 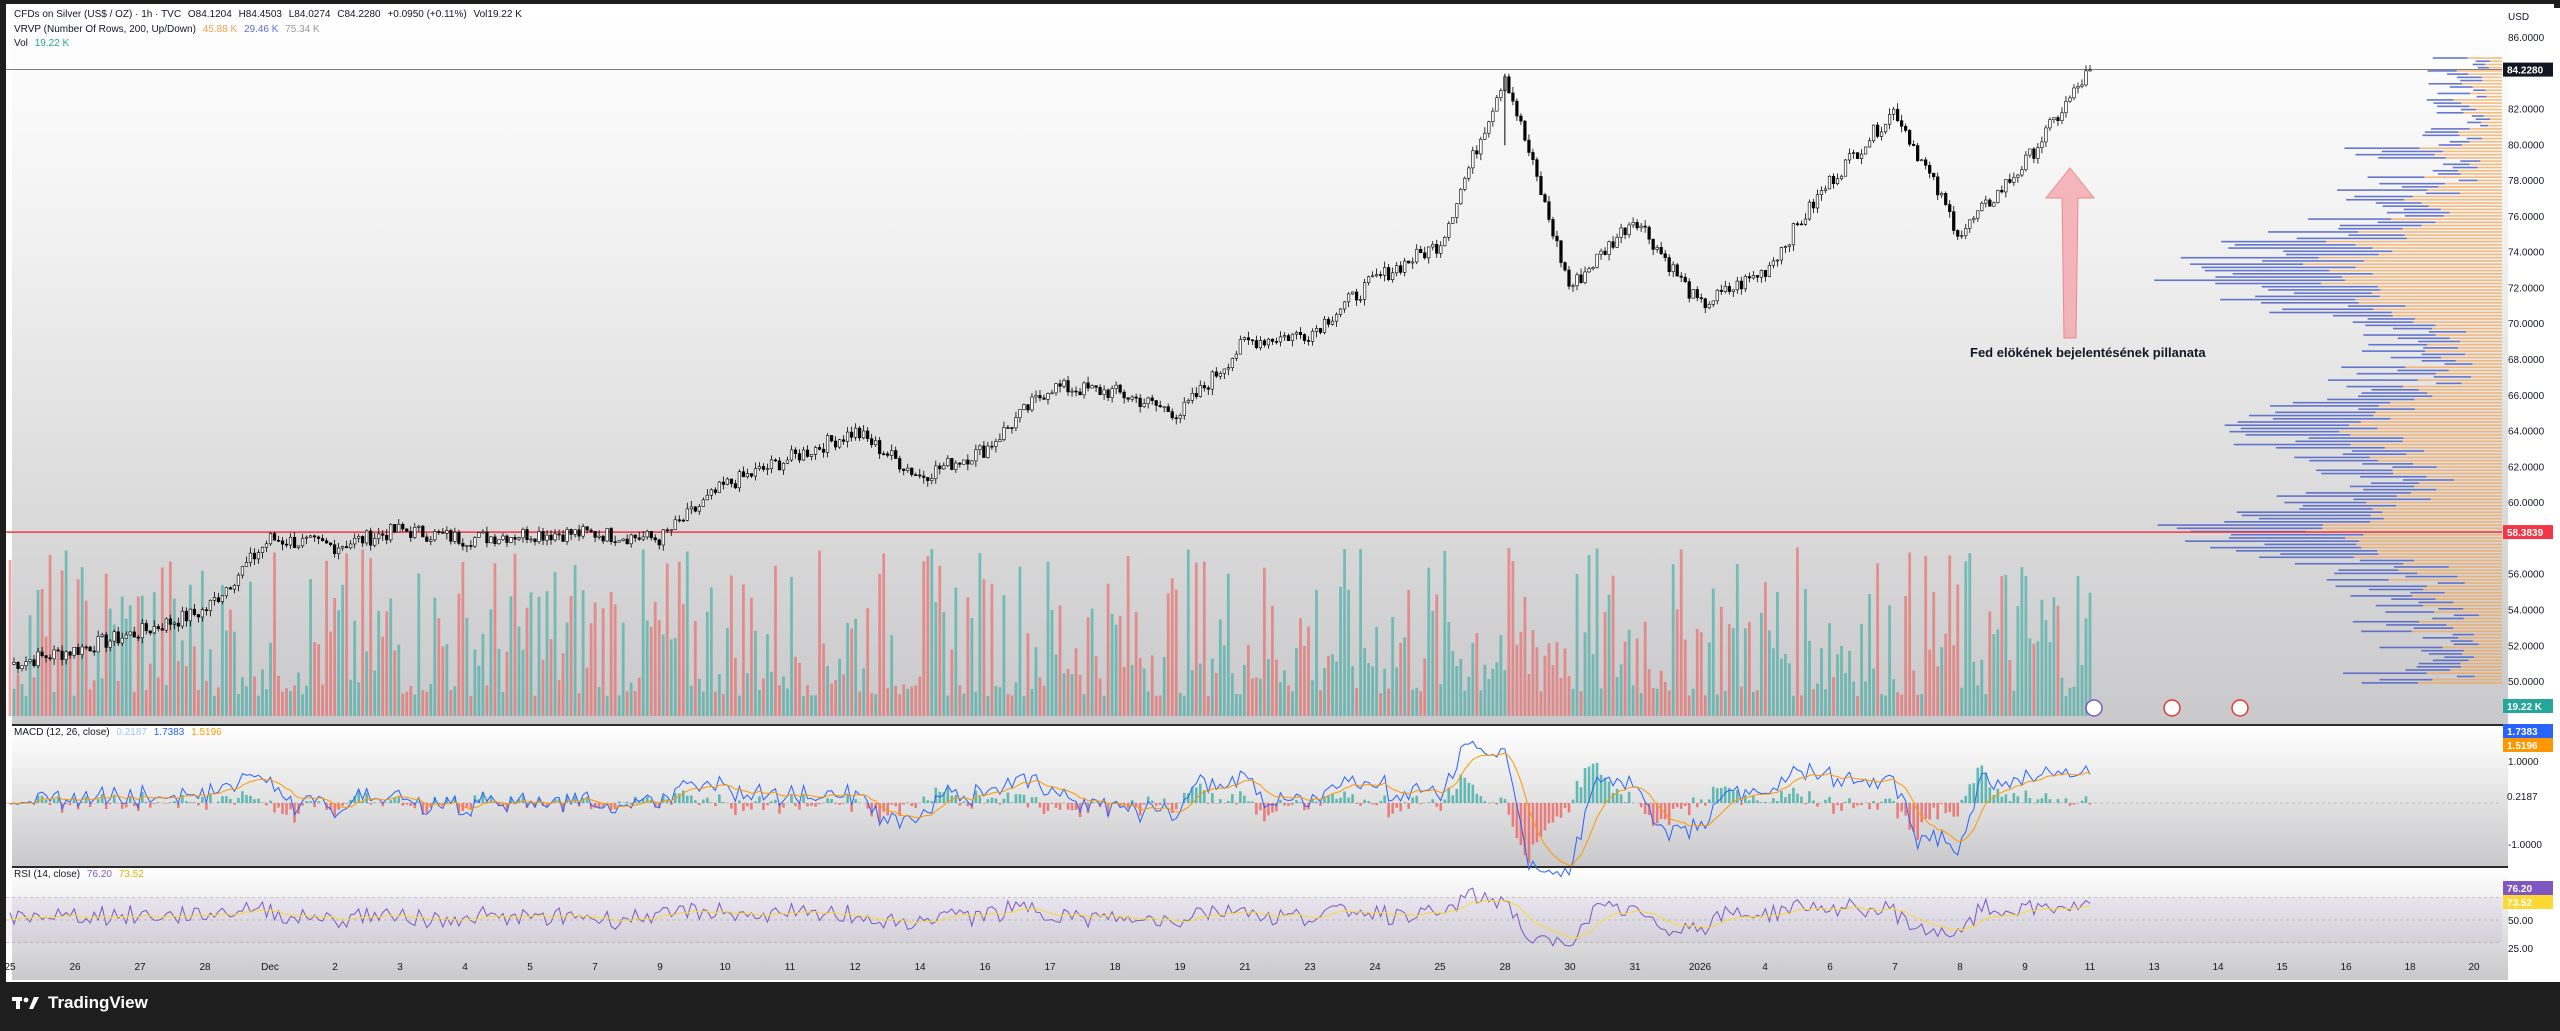 I want to click on macd-tick-label: 1.0000, so click(x=2523, y=762).